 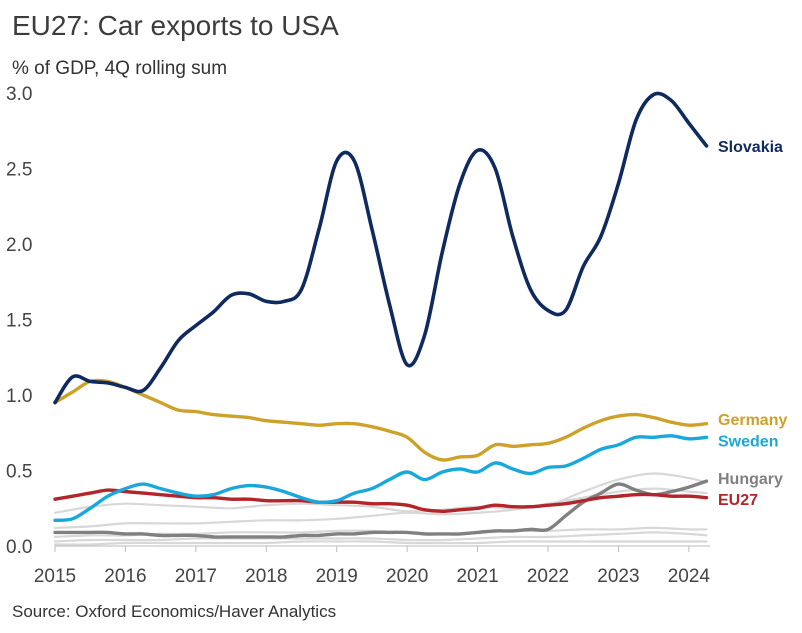 I want to click on x-tick-label: 2015, so click(x=55, y=576).